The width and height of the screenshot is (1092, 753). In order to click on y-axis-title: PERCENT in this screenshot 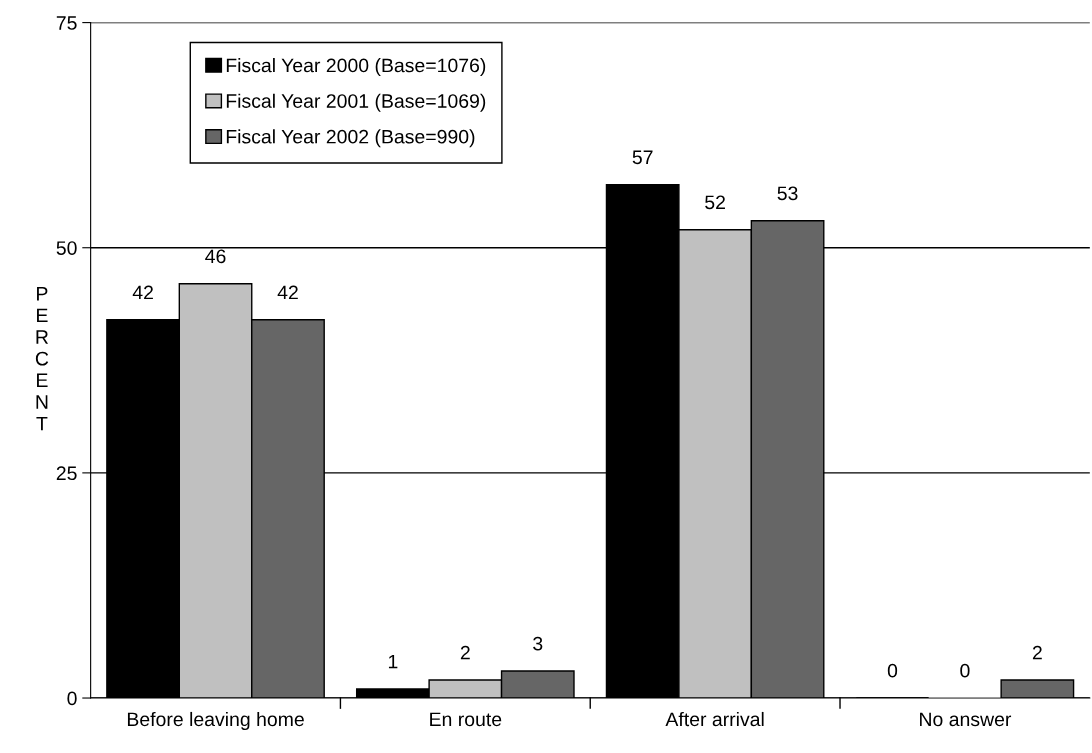, I will do `click(42, 359)`.